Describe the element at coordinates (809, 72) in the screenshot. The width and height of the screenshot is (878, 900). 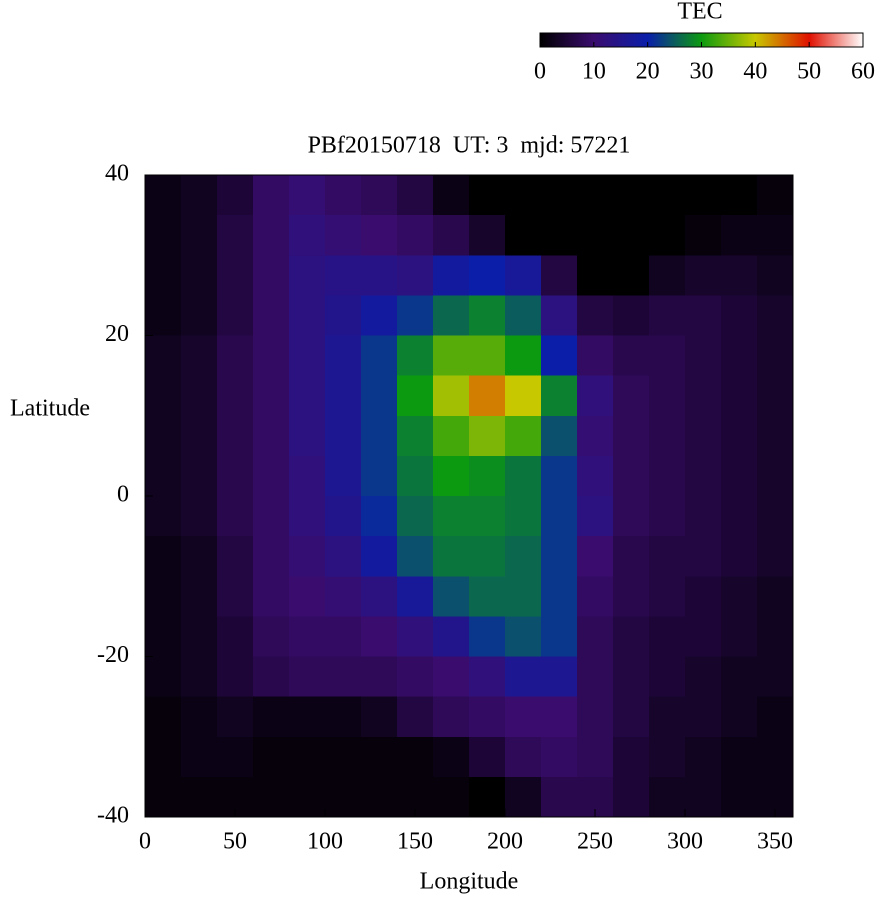
I see `colorbar-tick-label: 50` at that location.